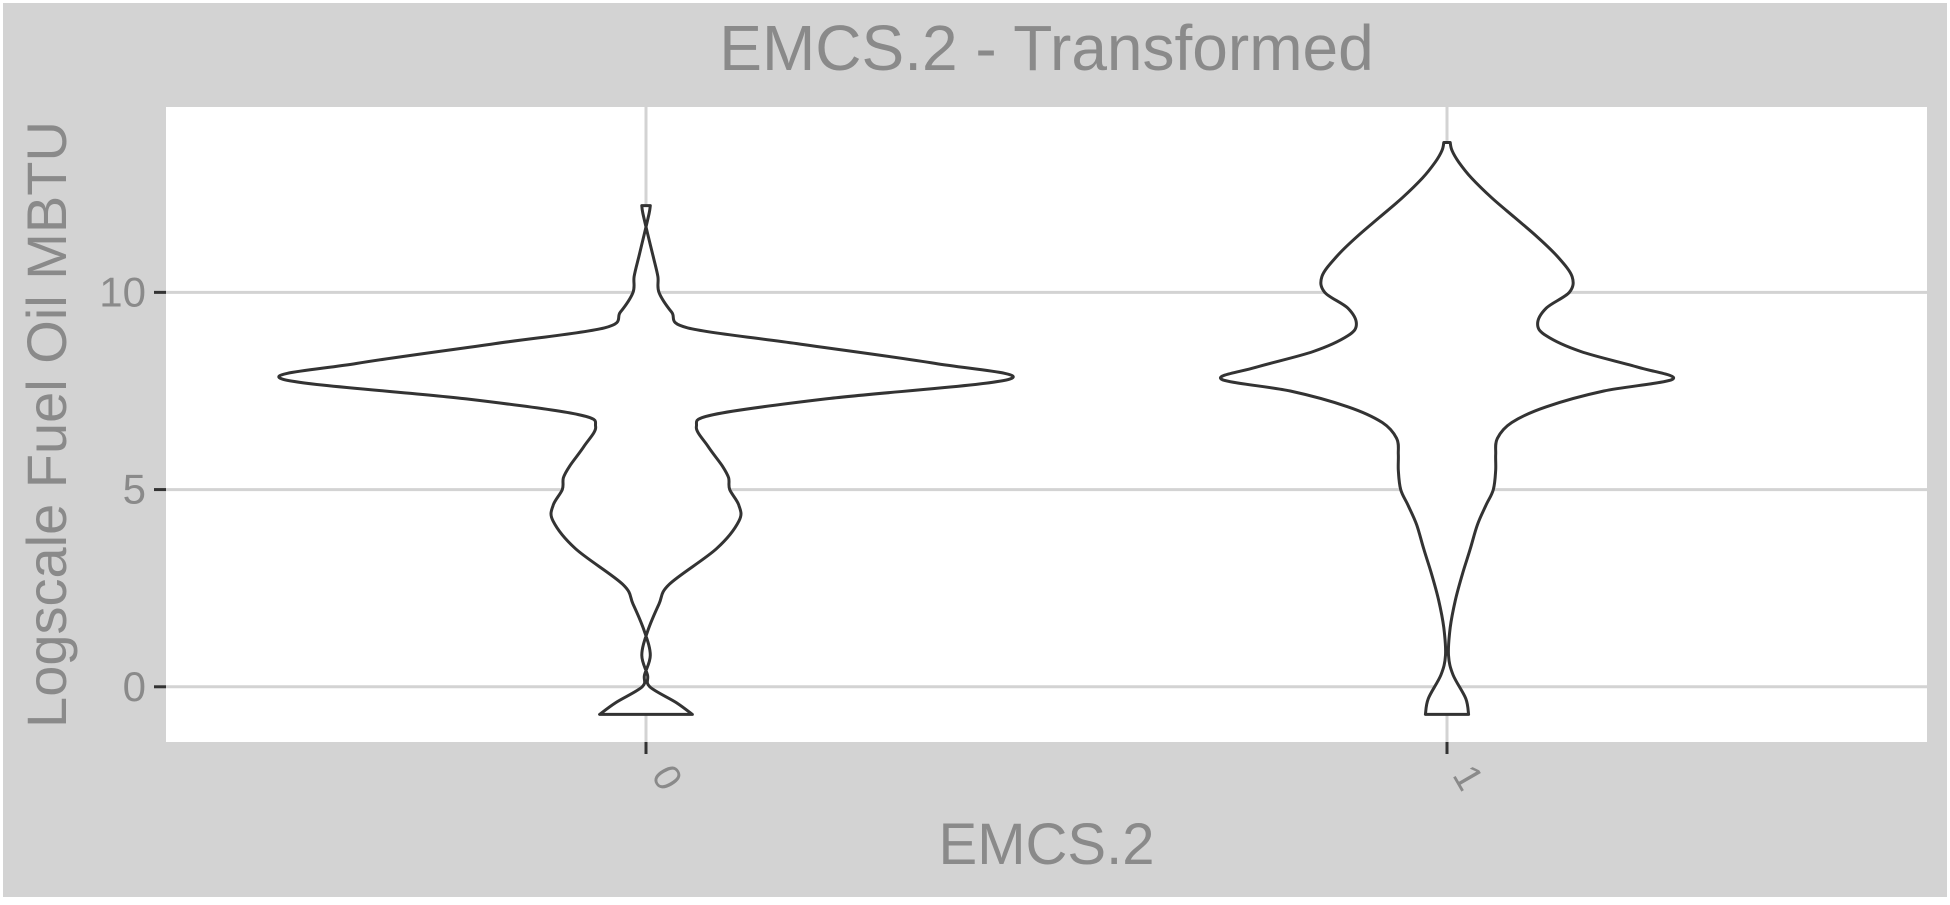 The width and height of the screenshot is (1950, 905). I want to click on x-axis-label: EMCS.2, so click(1047, 844).